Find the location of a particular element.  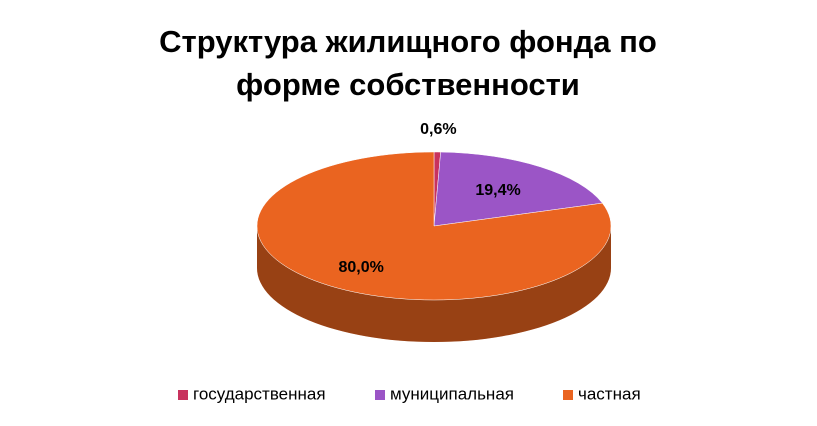

slice is located at coordinates (518, 189).